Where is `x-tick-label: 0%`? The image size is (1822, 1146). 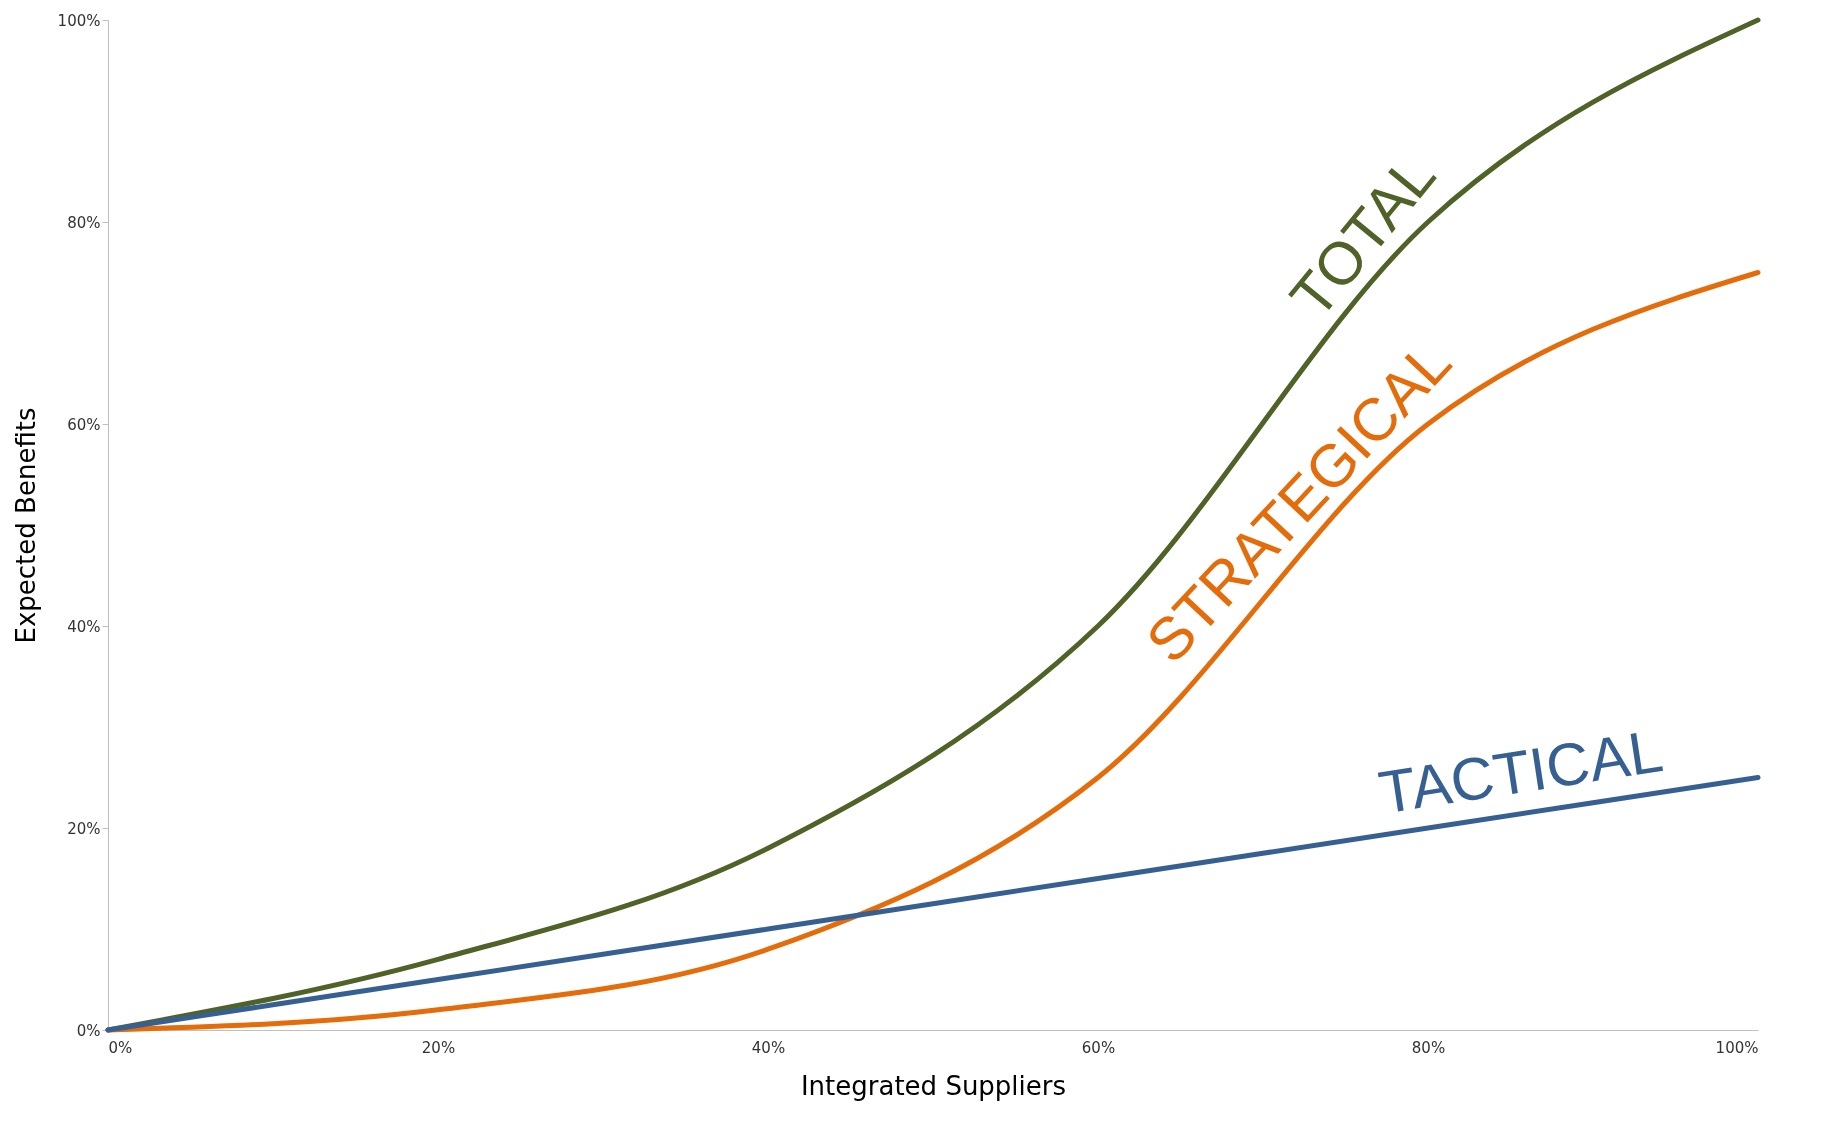
x-tick-label: 0% is located at coordinates (120, 1047).